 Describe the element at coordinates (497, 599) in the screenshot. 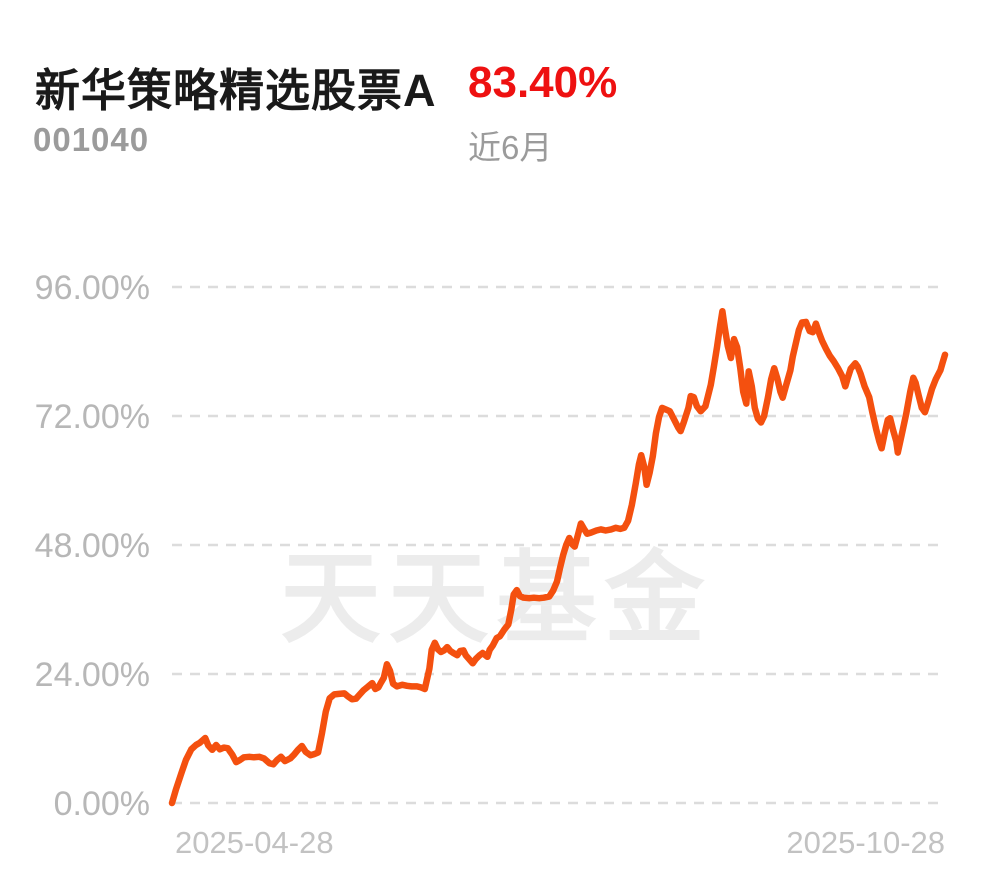

I see `watermark-text: 天天基金` at that location.